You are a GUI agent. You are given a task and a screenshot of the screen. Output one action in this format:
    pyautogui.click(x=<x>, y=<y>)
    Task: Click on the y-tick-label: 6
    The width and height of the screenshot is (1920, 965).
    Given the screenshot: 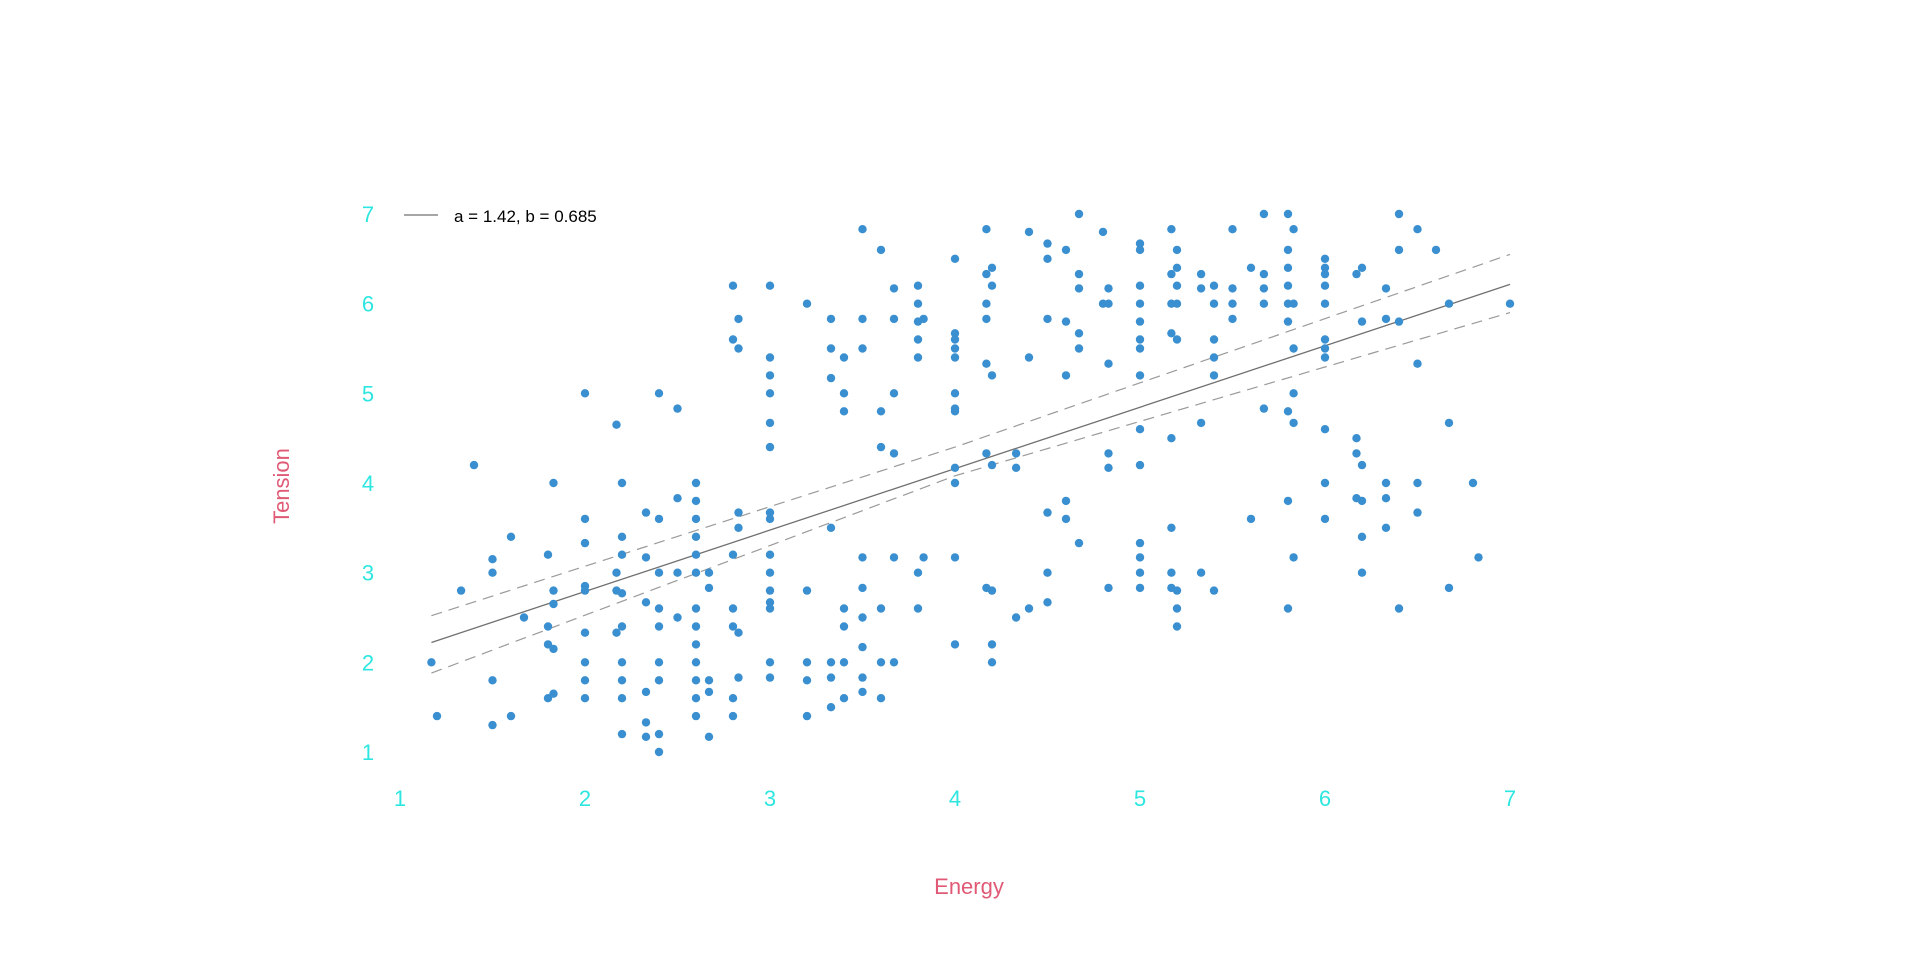 What is the action you would take?
    pyautogui.click(x=368, y=304)
    